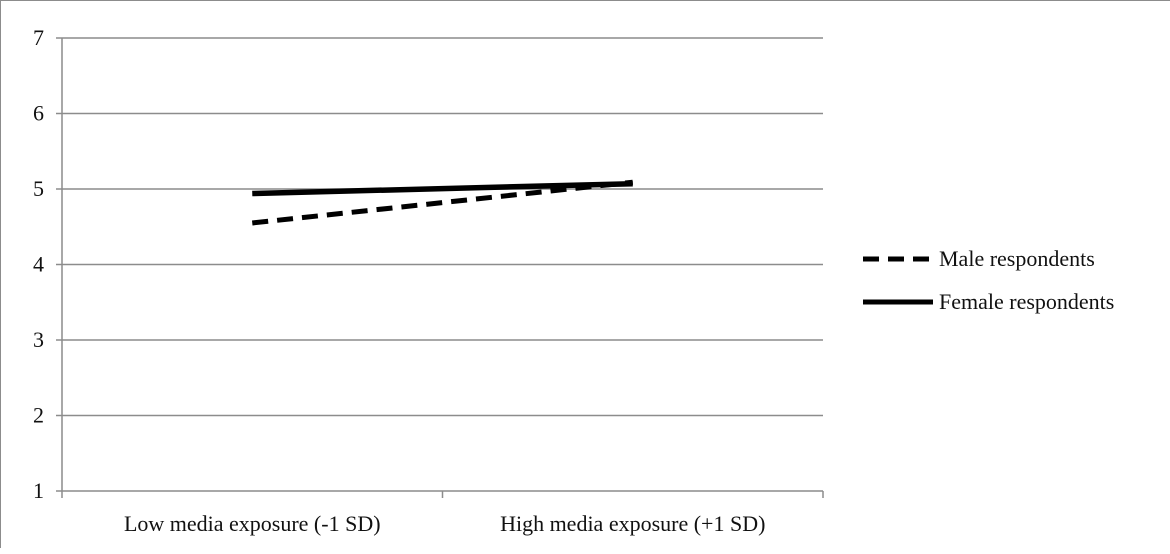 The width and height of the screenshot is (1170, 554). Describe the element at coordinates (632, 523) in the screenshot. I see `x-tick-label-1: High media exposure (+1 SD)` at that location.